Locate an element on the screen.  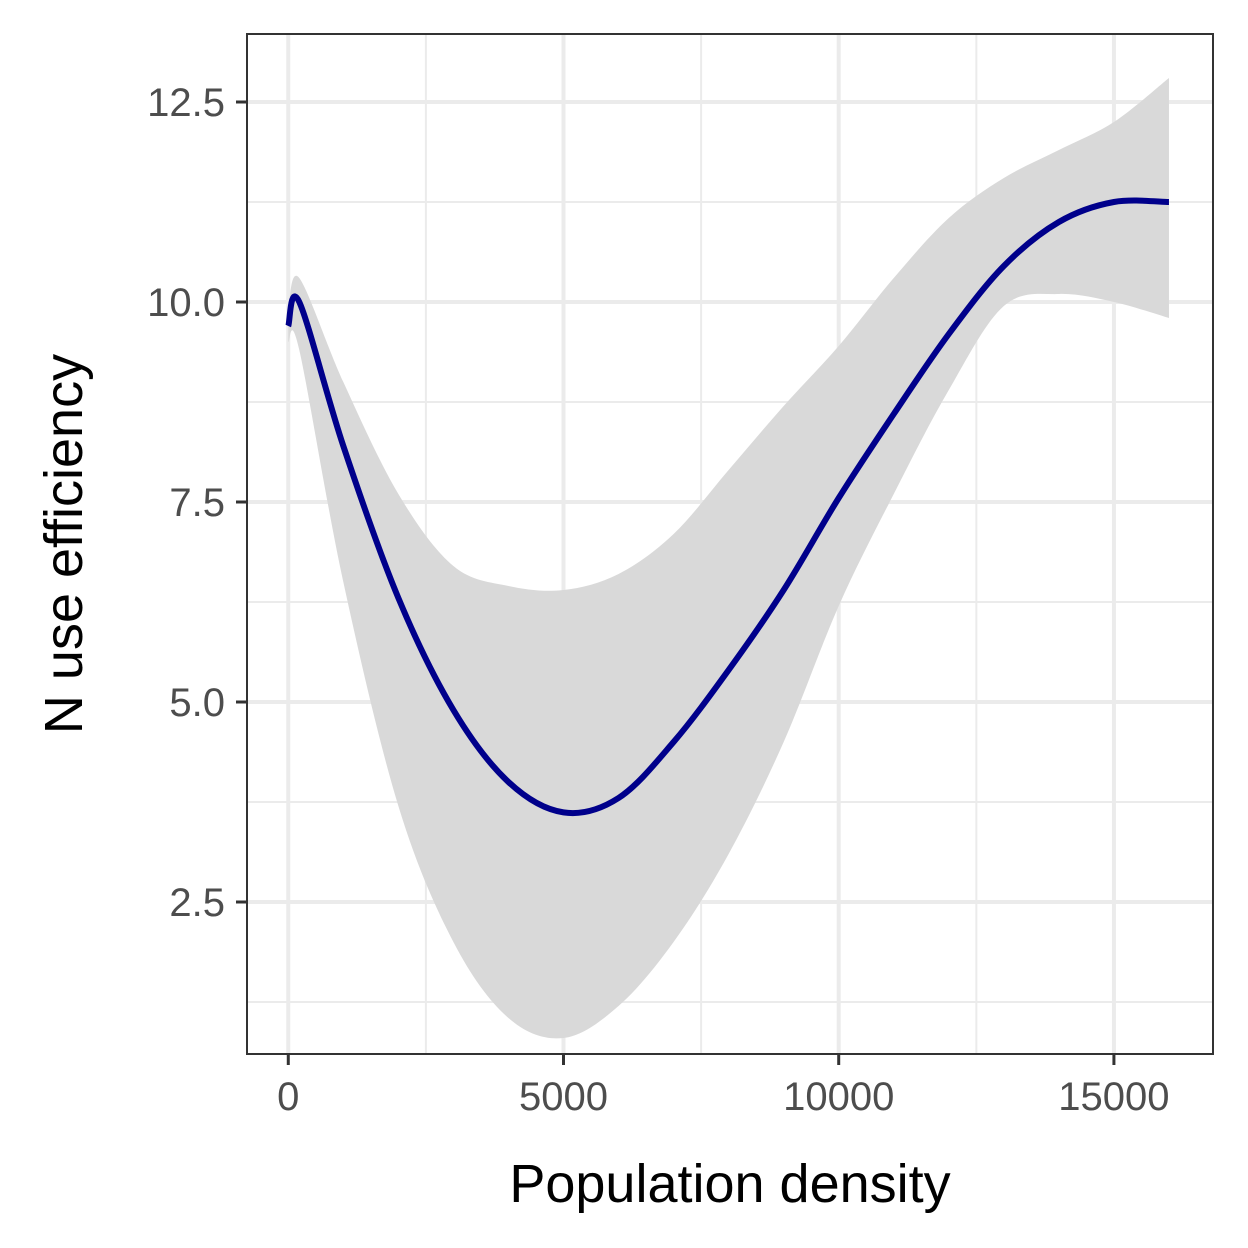
y-tick-label: 12.5 is located at coordinates (186, 103).